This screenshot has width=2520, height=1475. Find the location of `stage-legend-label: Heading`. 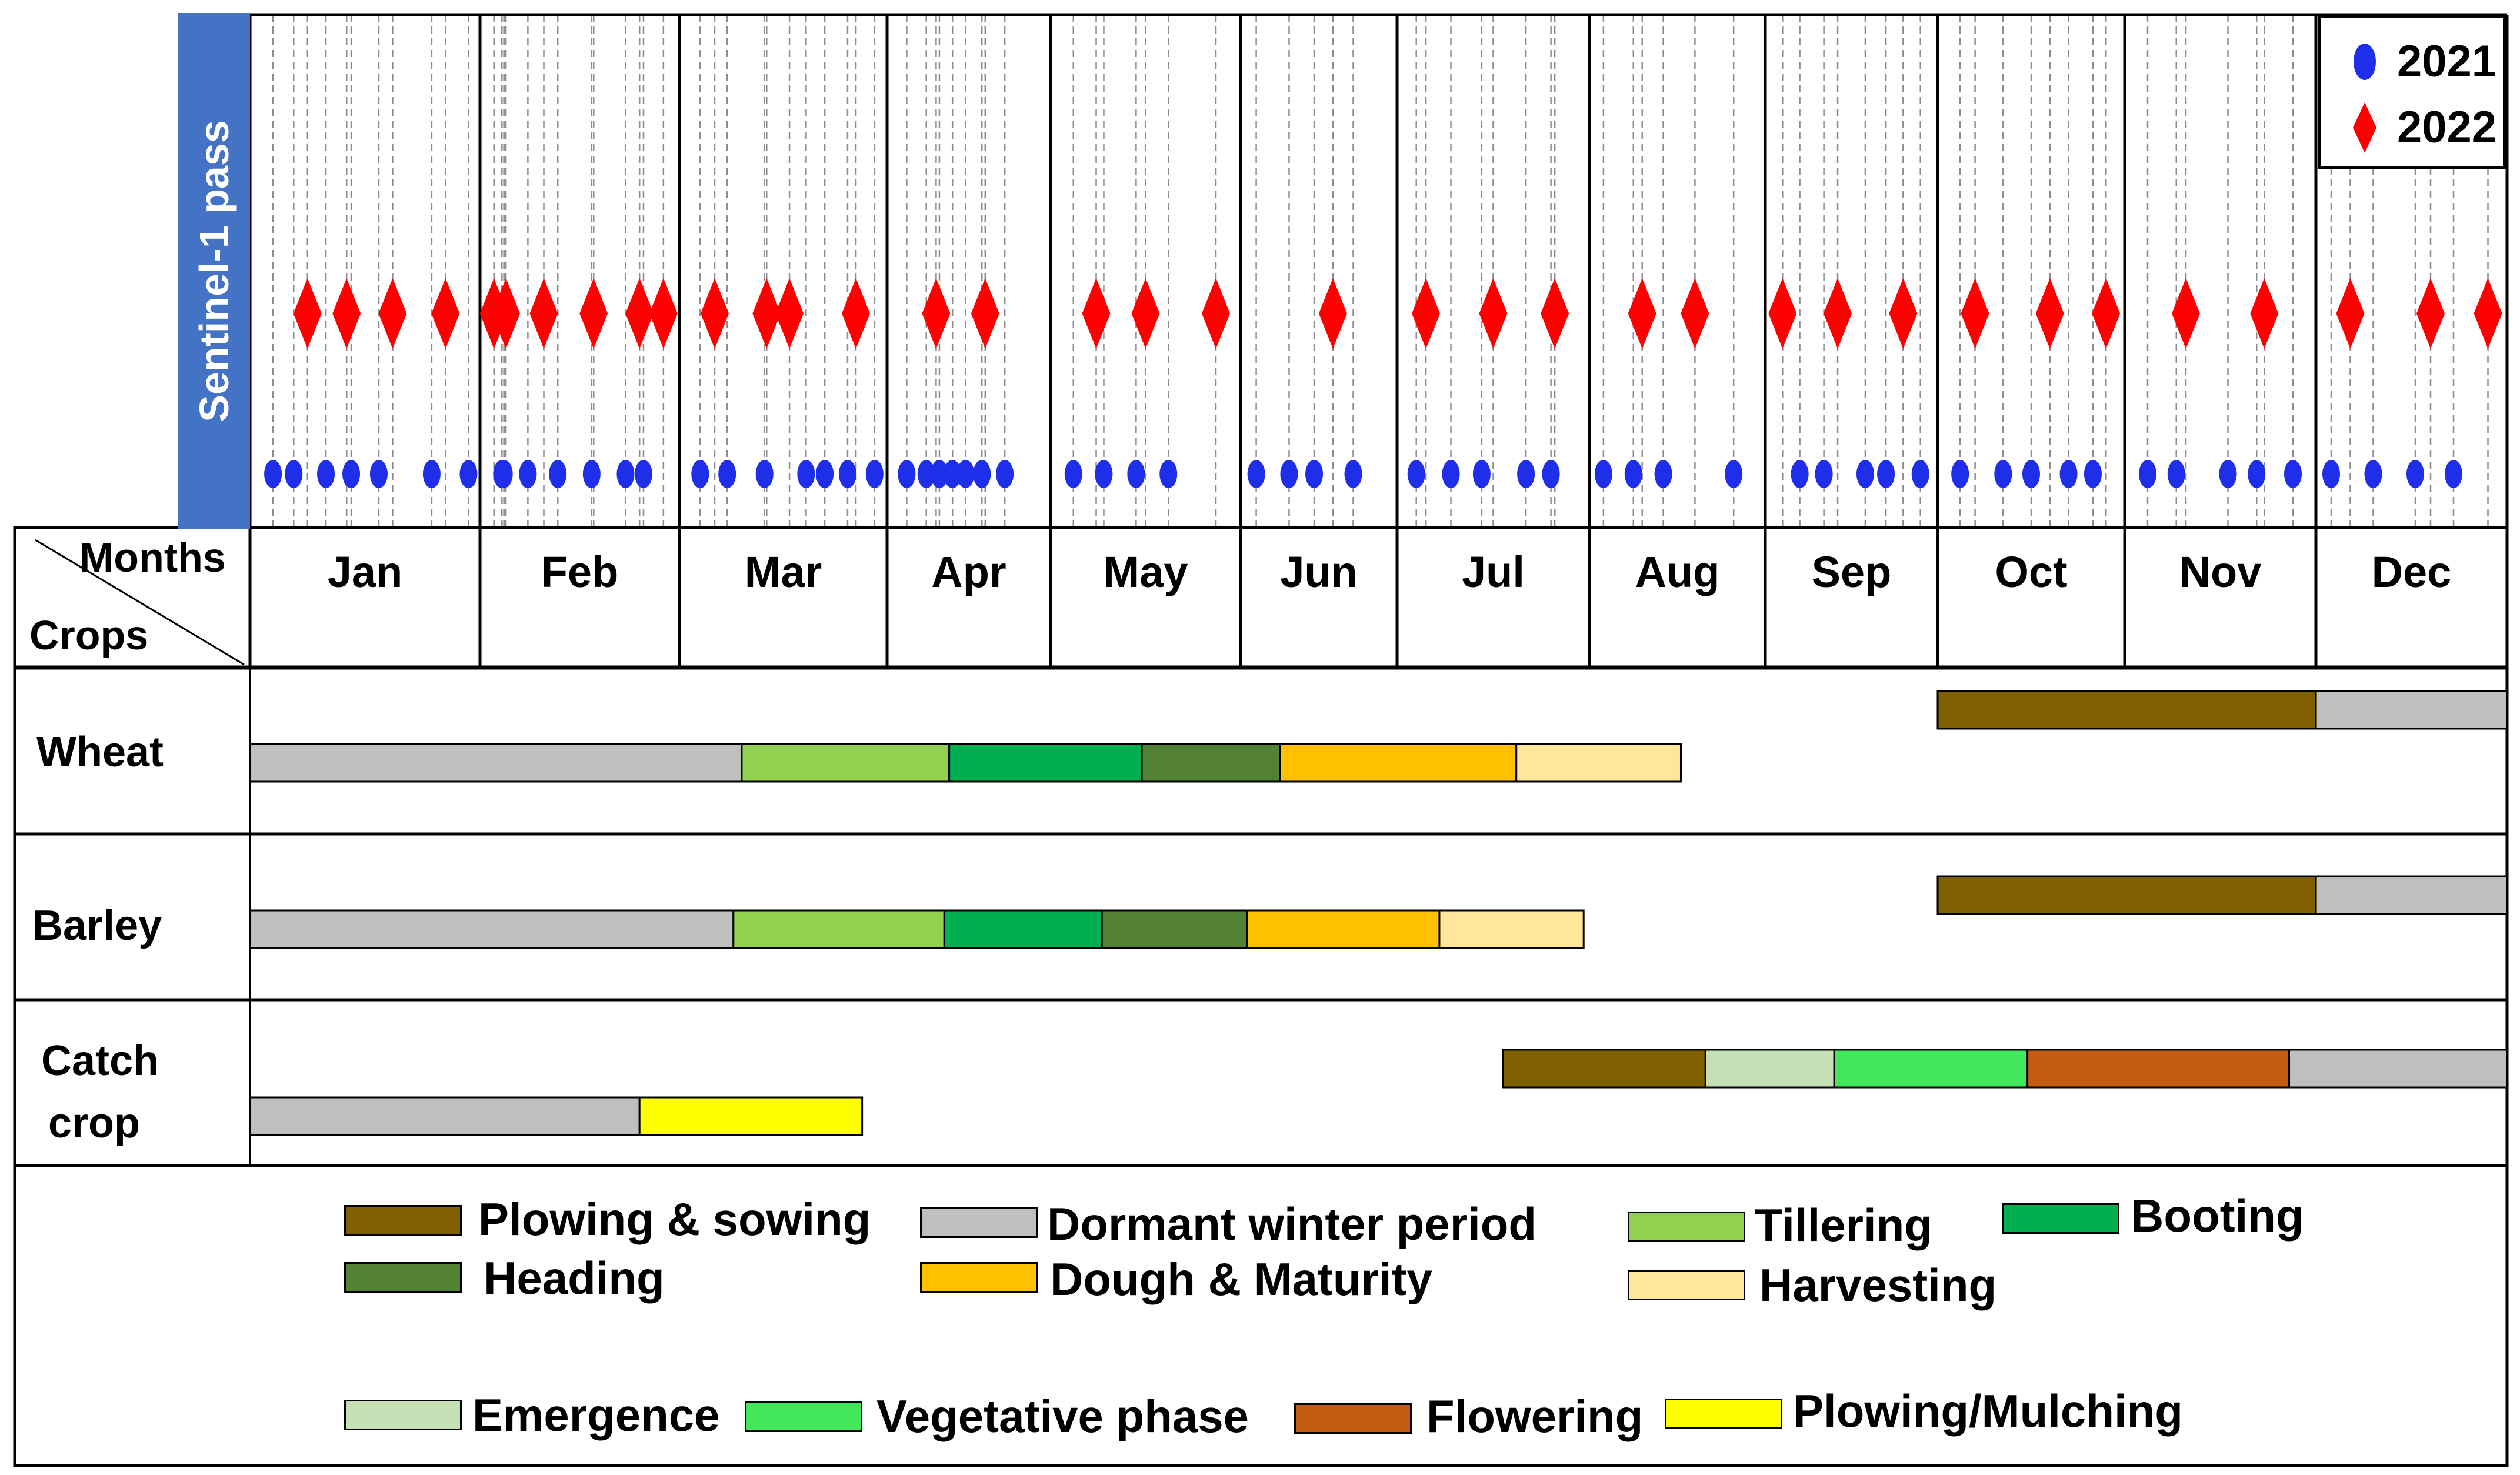

stage-legend-label: Heading is located at coordinates (574, 1278).